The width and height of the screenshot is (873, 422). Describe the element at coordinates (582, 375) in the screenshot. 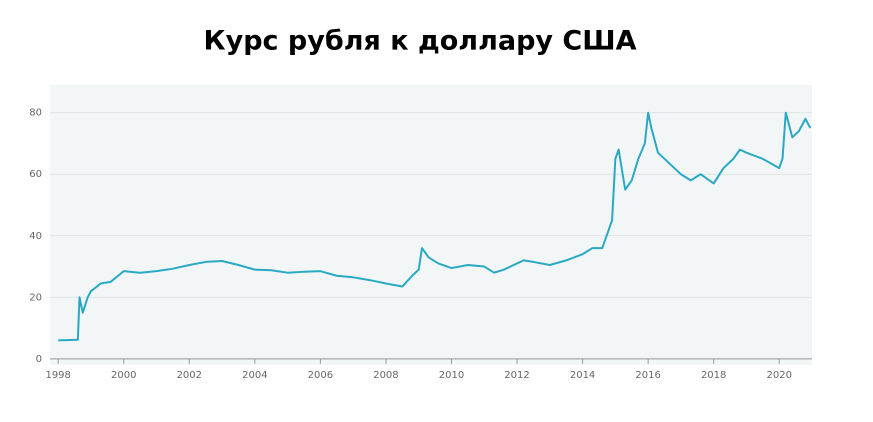

I see `x-tick-label: 2014` at that location.